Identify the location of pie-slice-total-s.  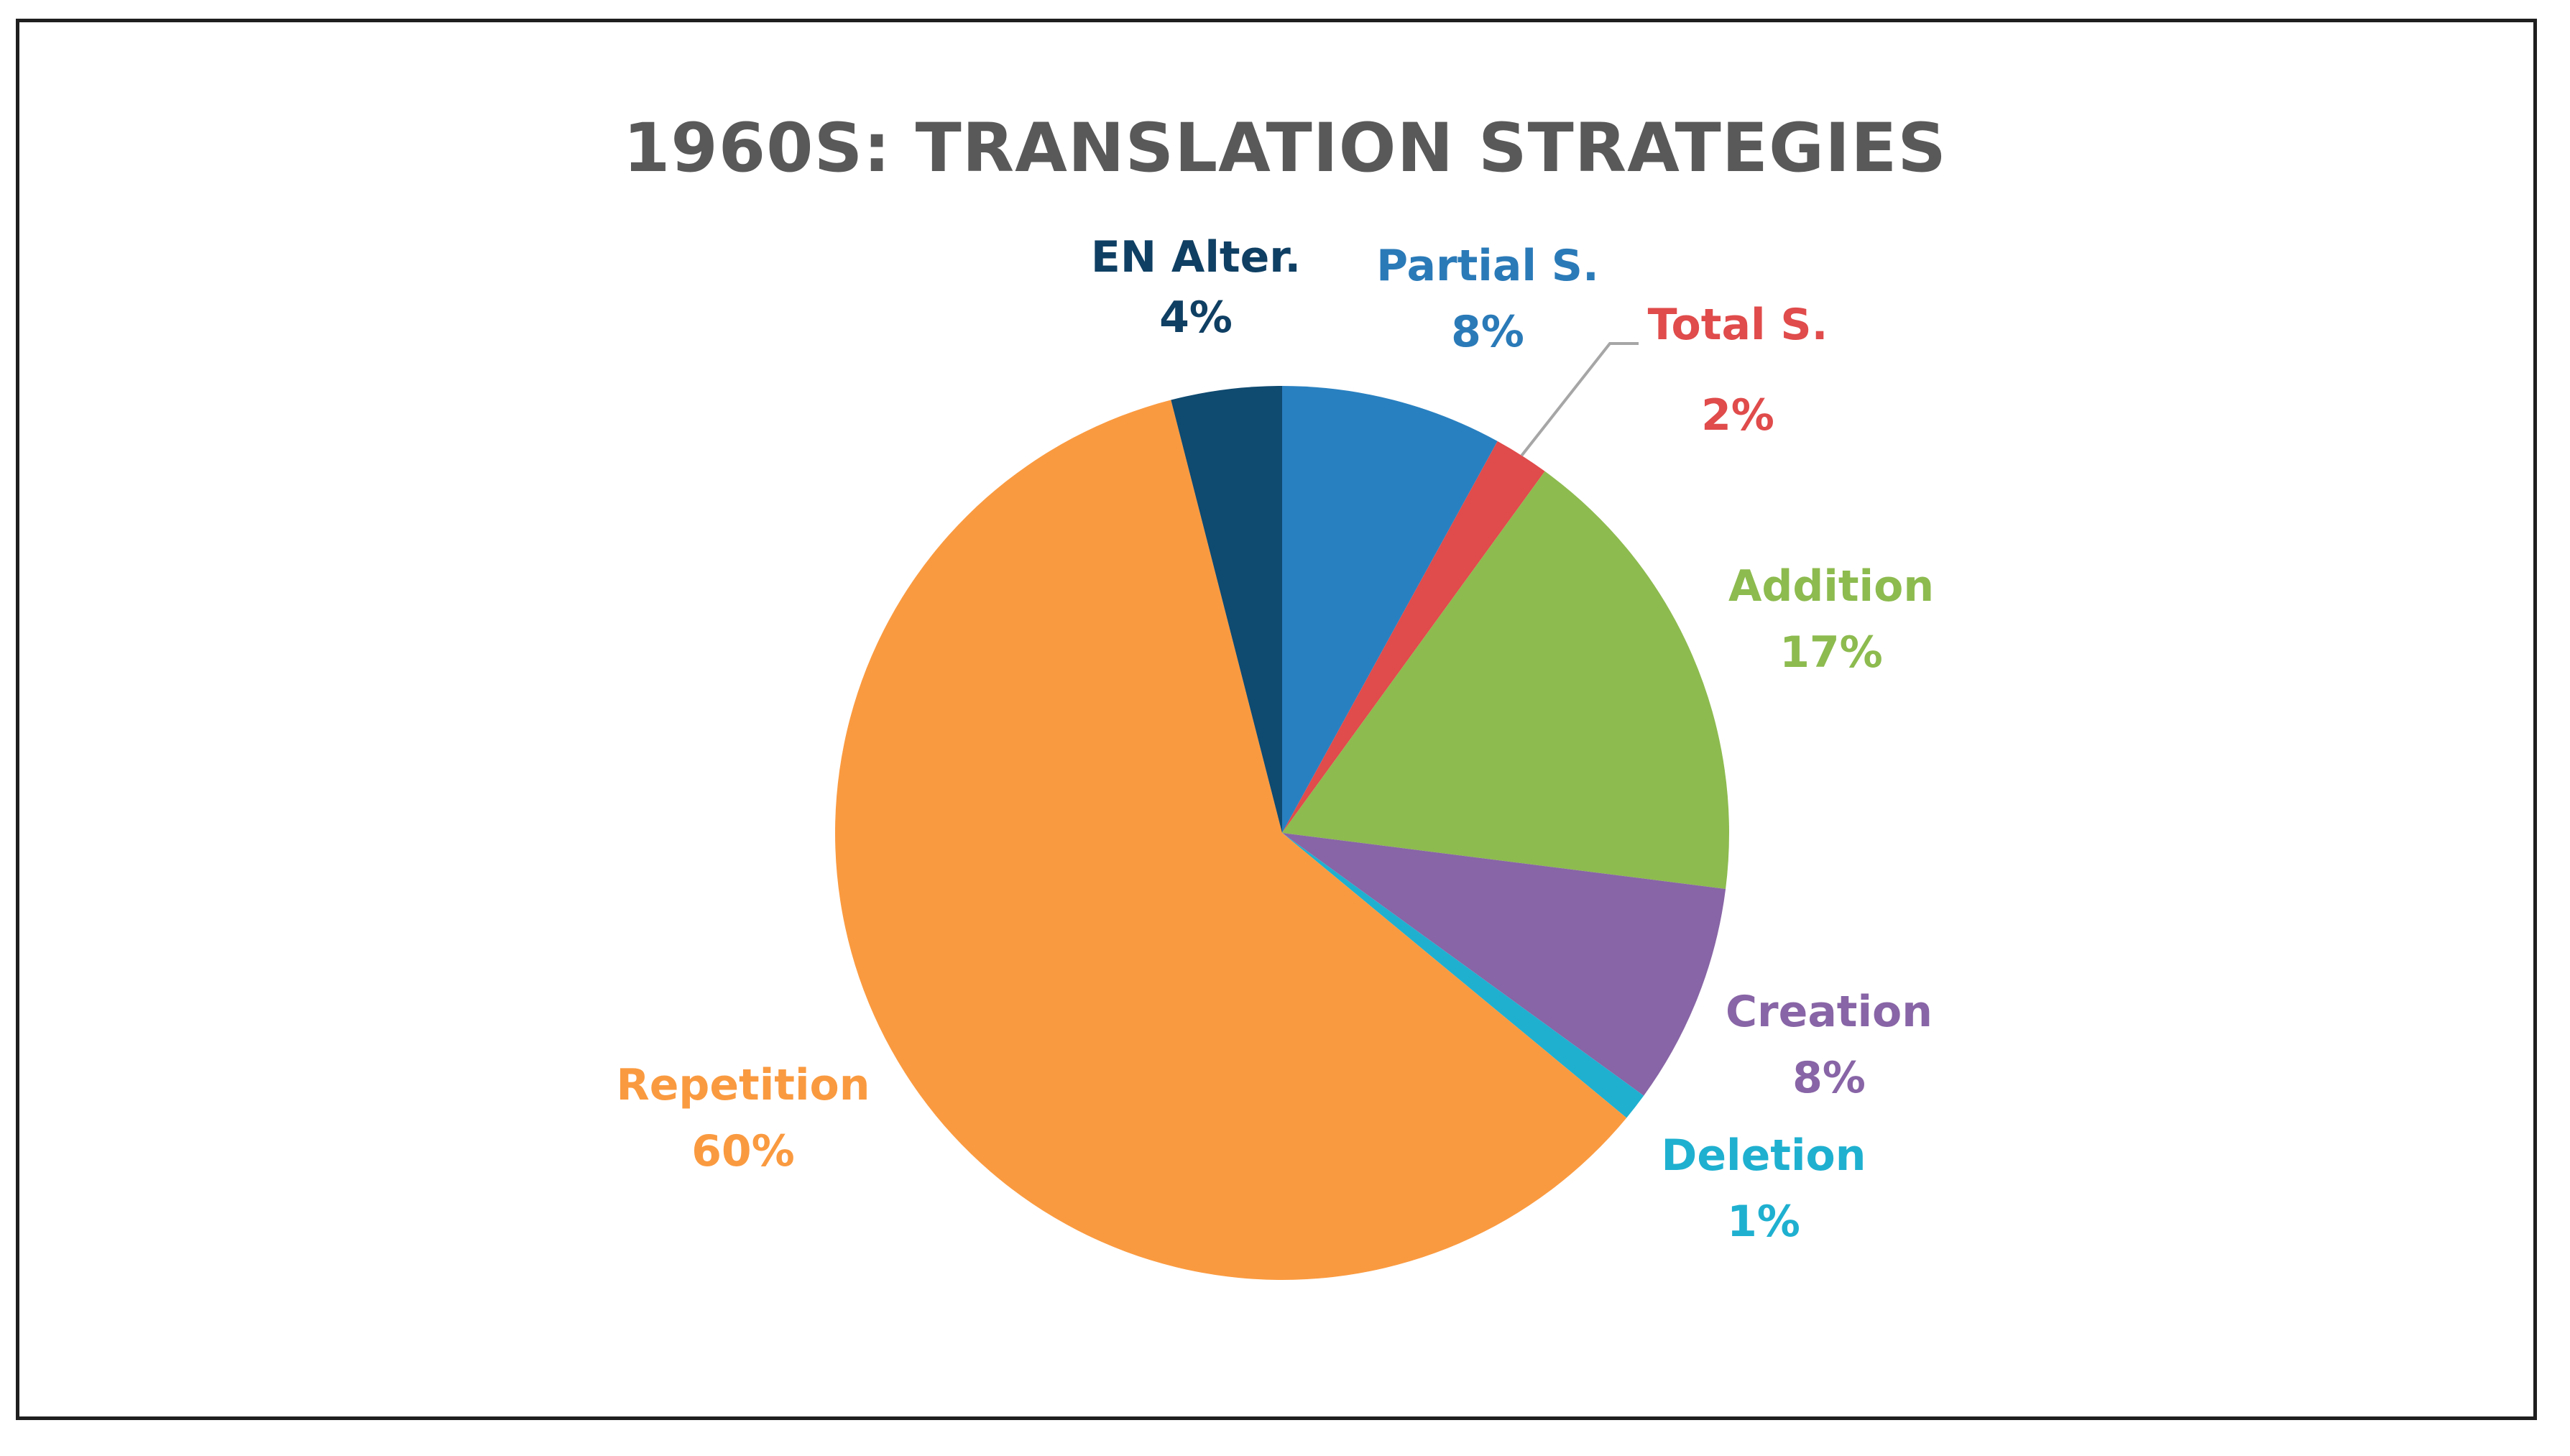
(1413, 637).